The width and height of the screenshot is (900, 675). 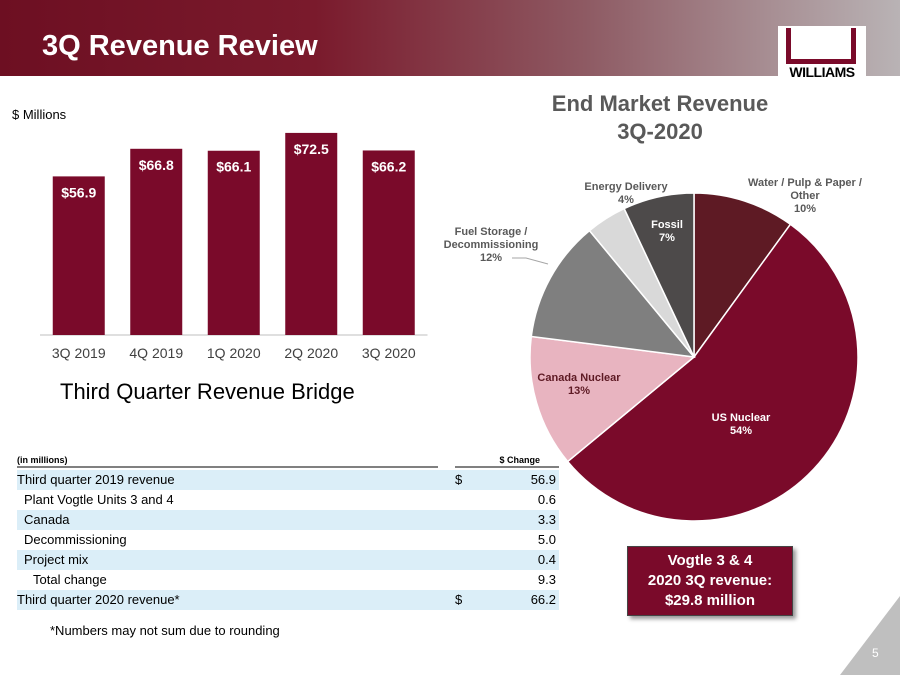 I want to click on pie-label-name: Fuel Storage / Decommissioning, so click(x=491, y=238).